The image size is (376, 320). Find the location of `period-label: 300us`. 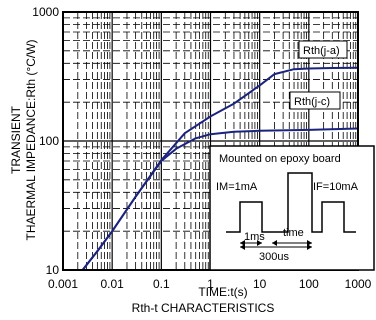

period-label: 300us is located at coordinates (274, 257).